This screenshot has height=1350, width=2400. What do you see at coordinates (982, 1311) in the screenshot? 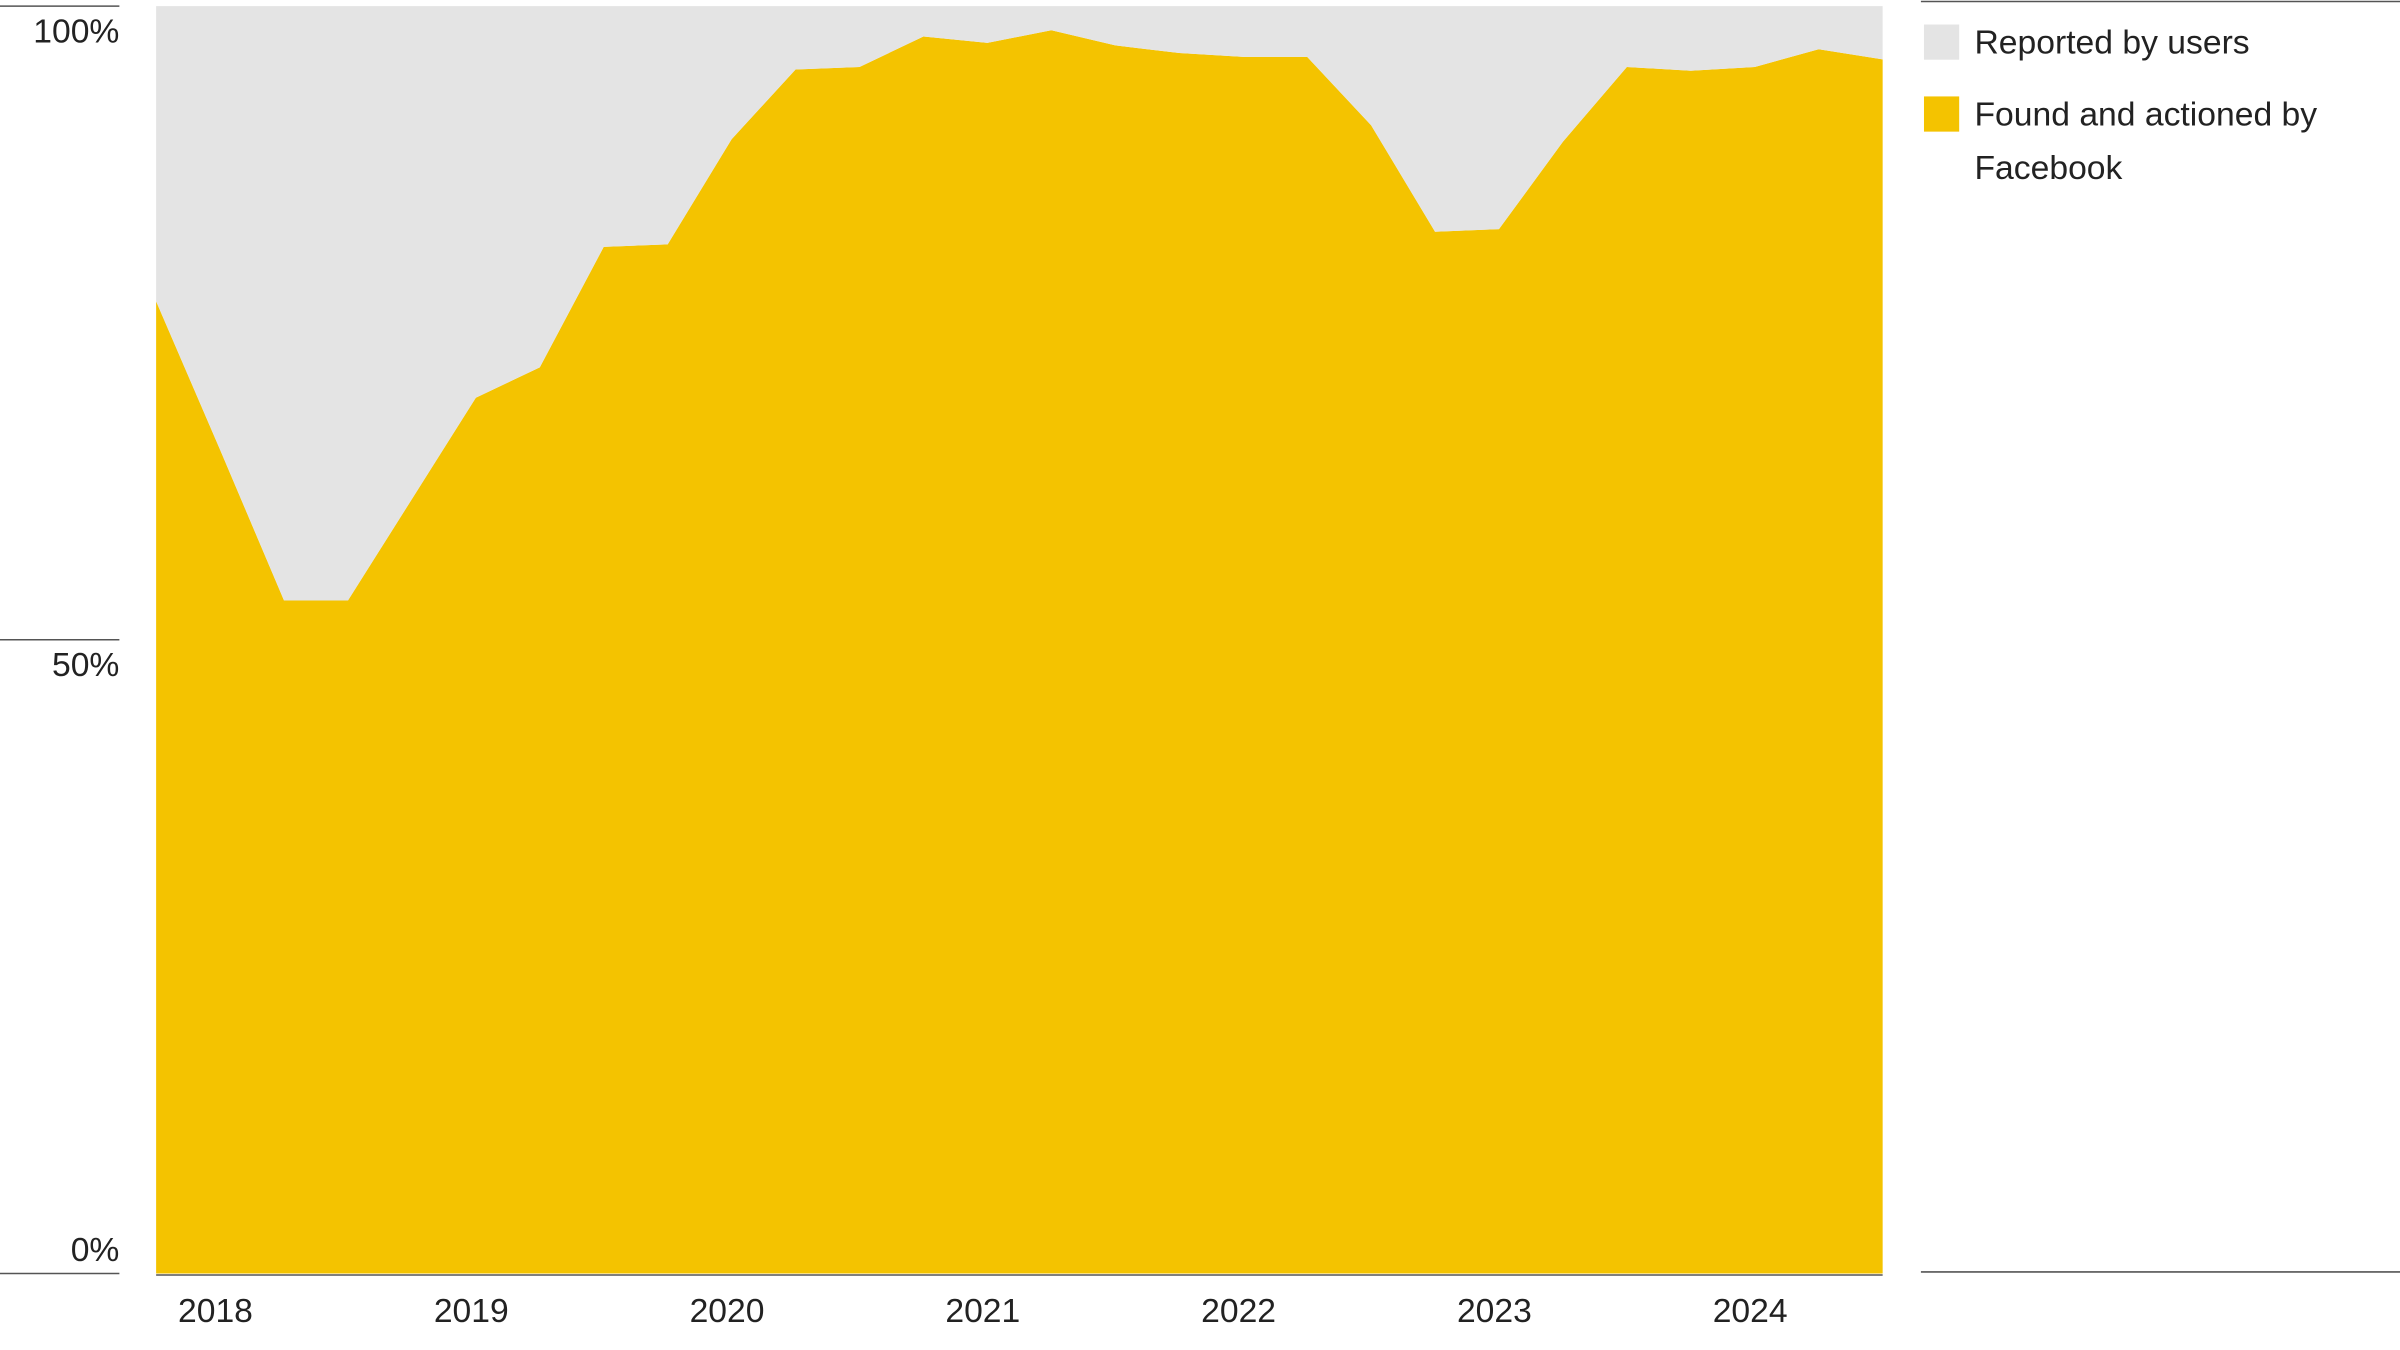
I see `x-tick-label: 2021` at bounding box center [982, 1311].